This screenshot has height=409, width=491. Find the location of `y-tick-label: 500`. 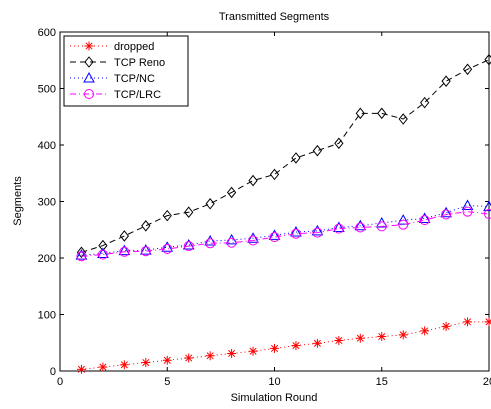

y-tick-label: 500 is located at coordinates (47, 90).